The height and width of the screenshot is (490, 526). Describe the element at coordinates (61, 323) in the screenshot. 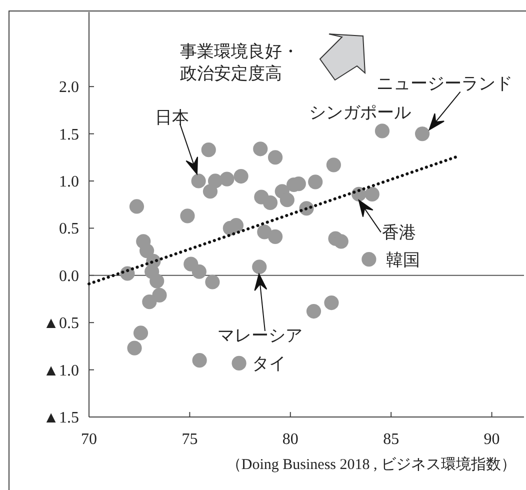

I see `y-tick-label: ▲0.5` at that location.